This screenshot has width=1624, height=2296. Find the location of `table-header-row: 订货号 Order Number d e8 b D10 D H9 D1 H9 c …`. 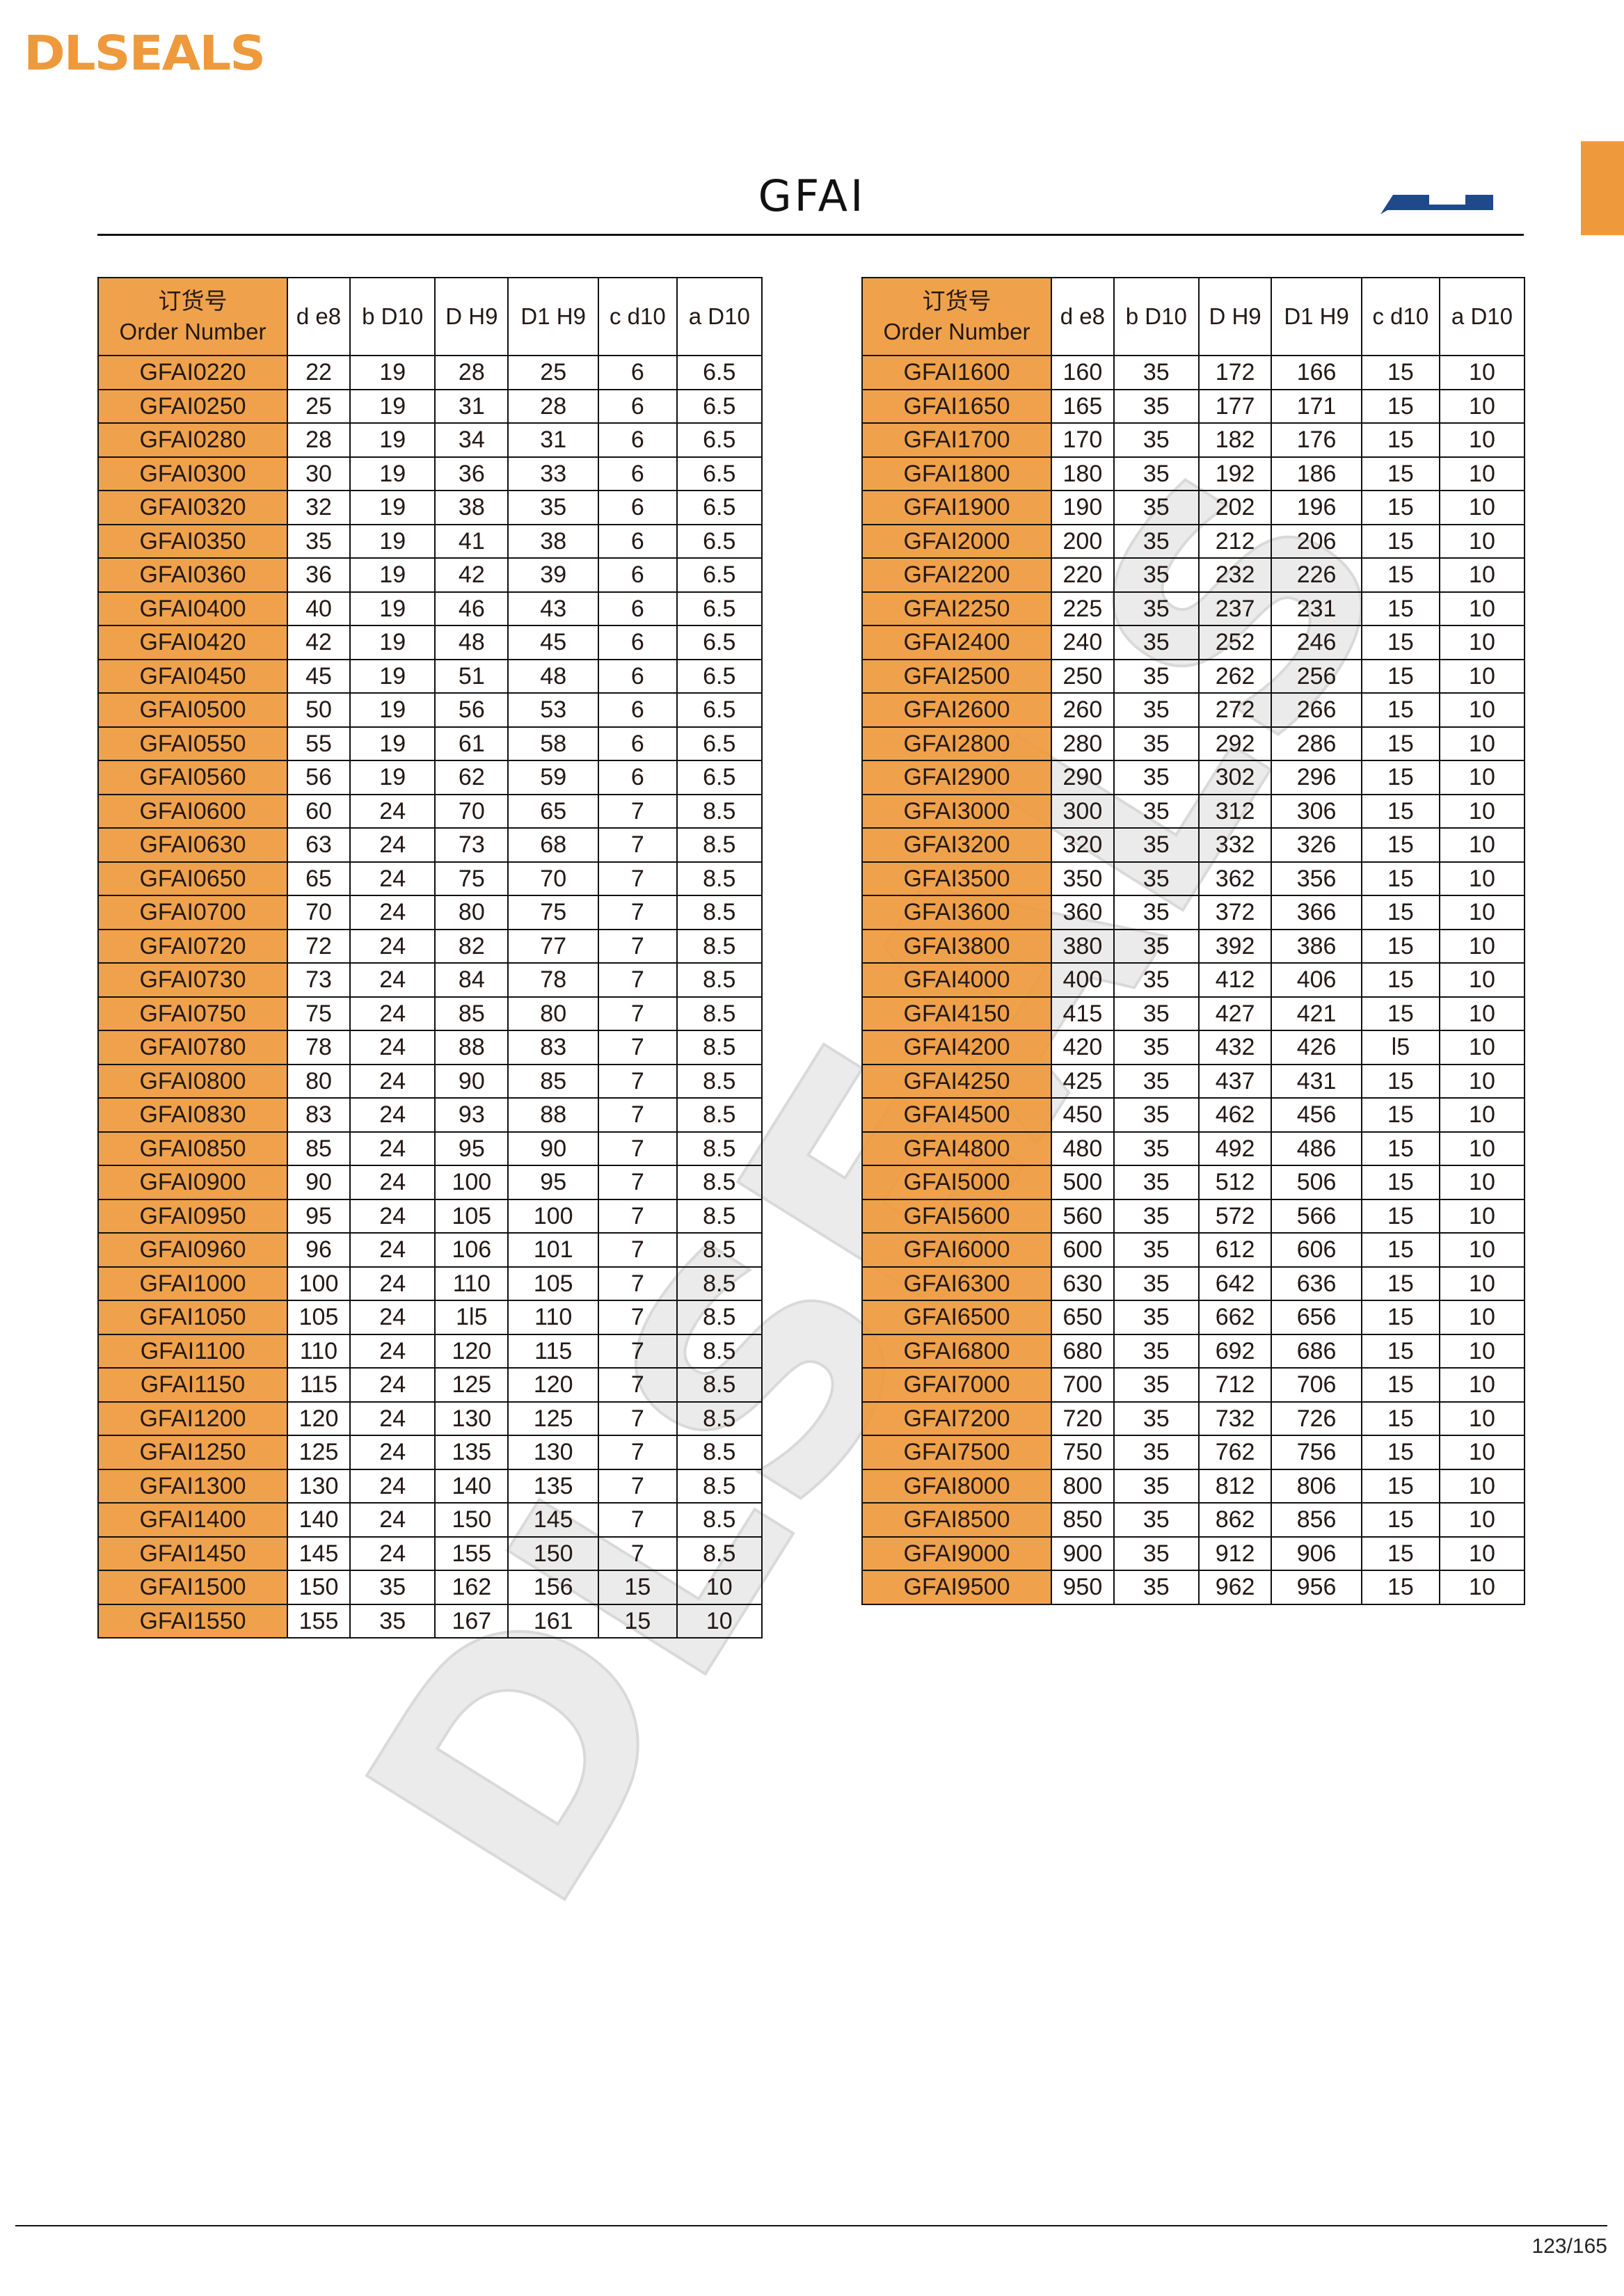

table-header-row: 订货号 Order Number d e8 b D10 D H9 D1 H9 c … is located at coordinates (1193, 317).